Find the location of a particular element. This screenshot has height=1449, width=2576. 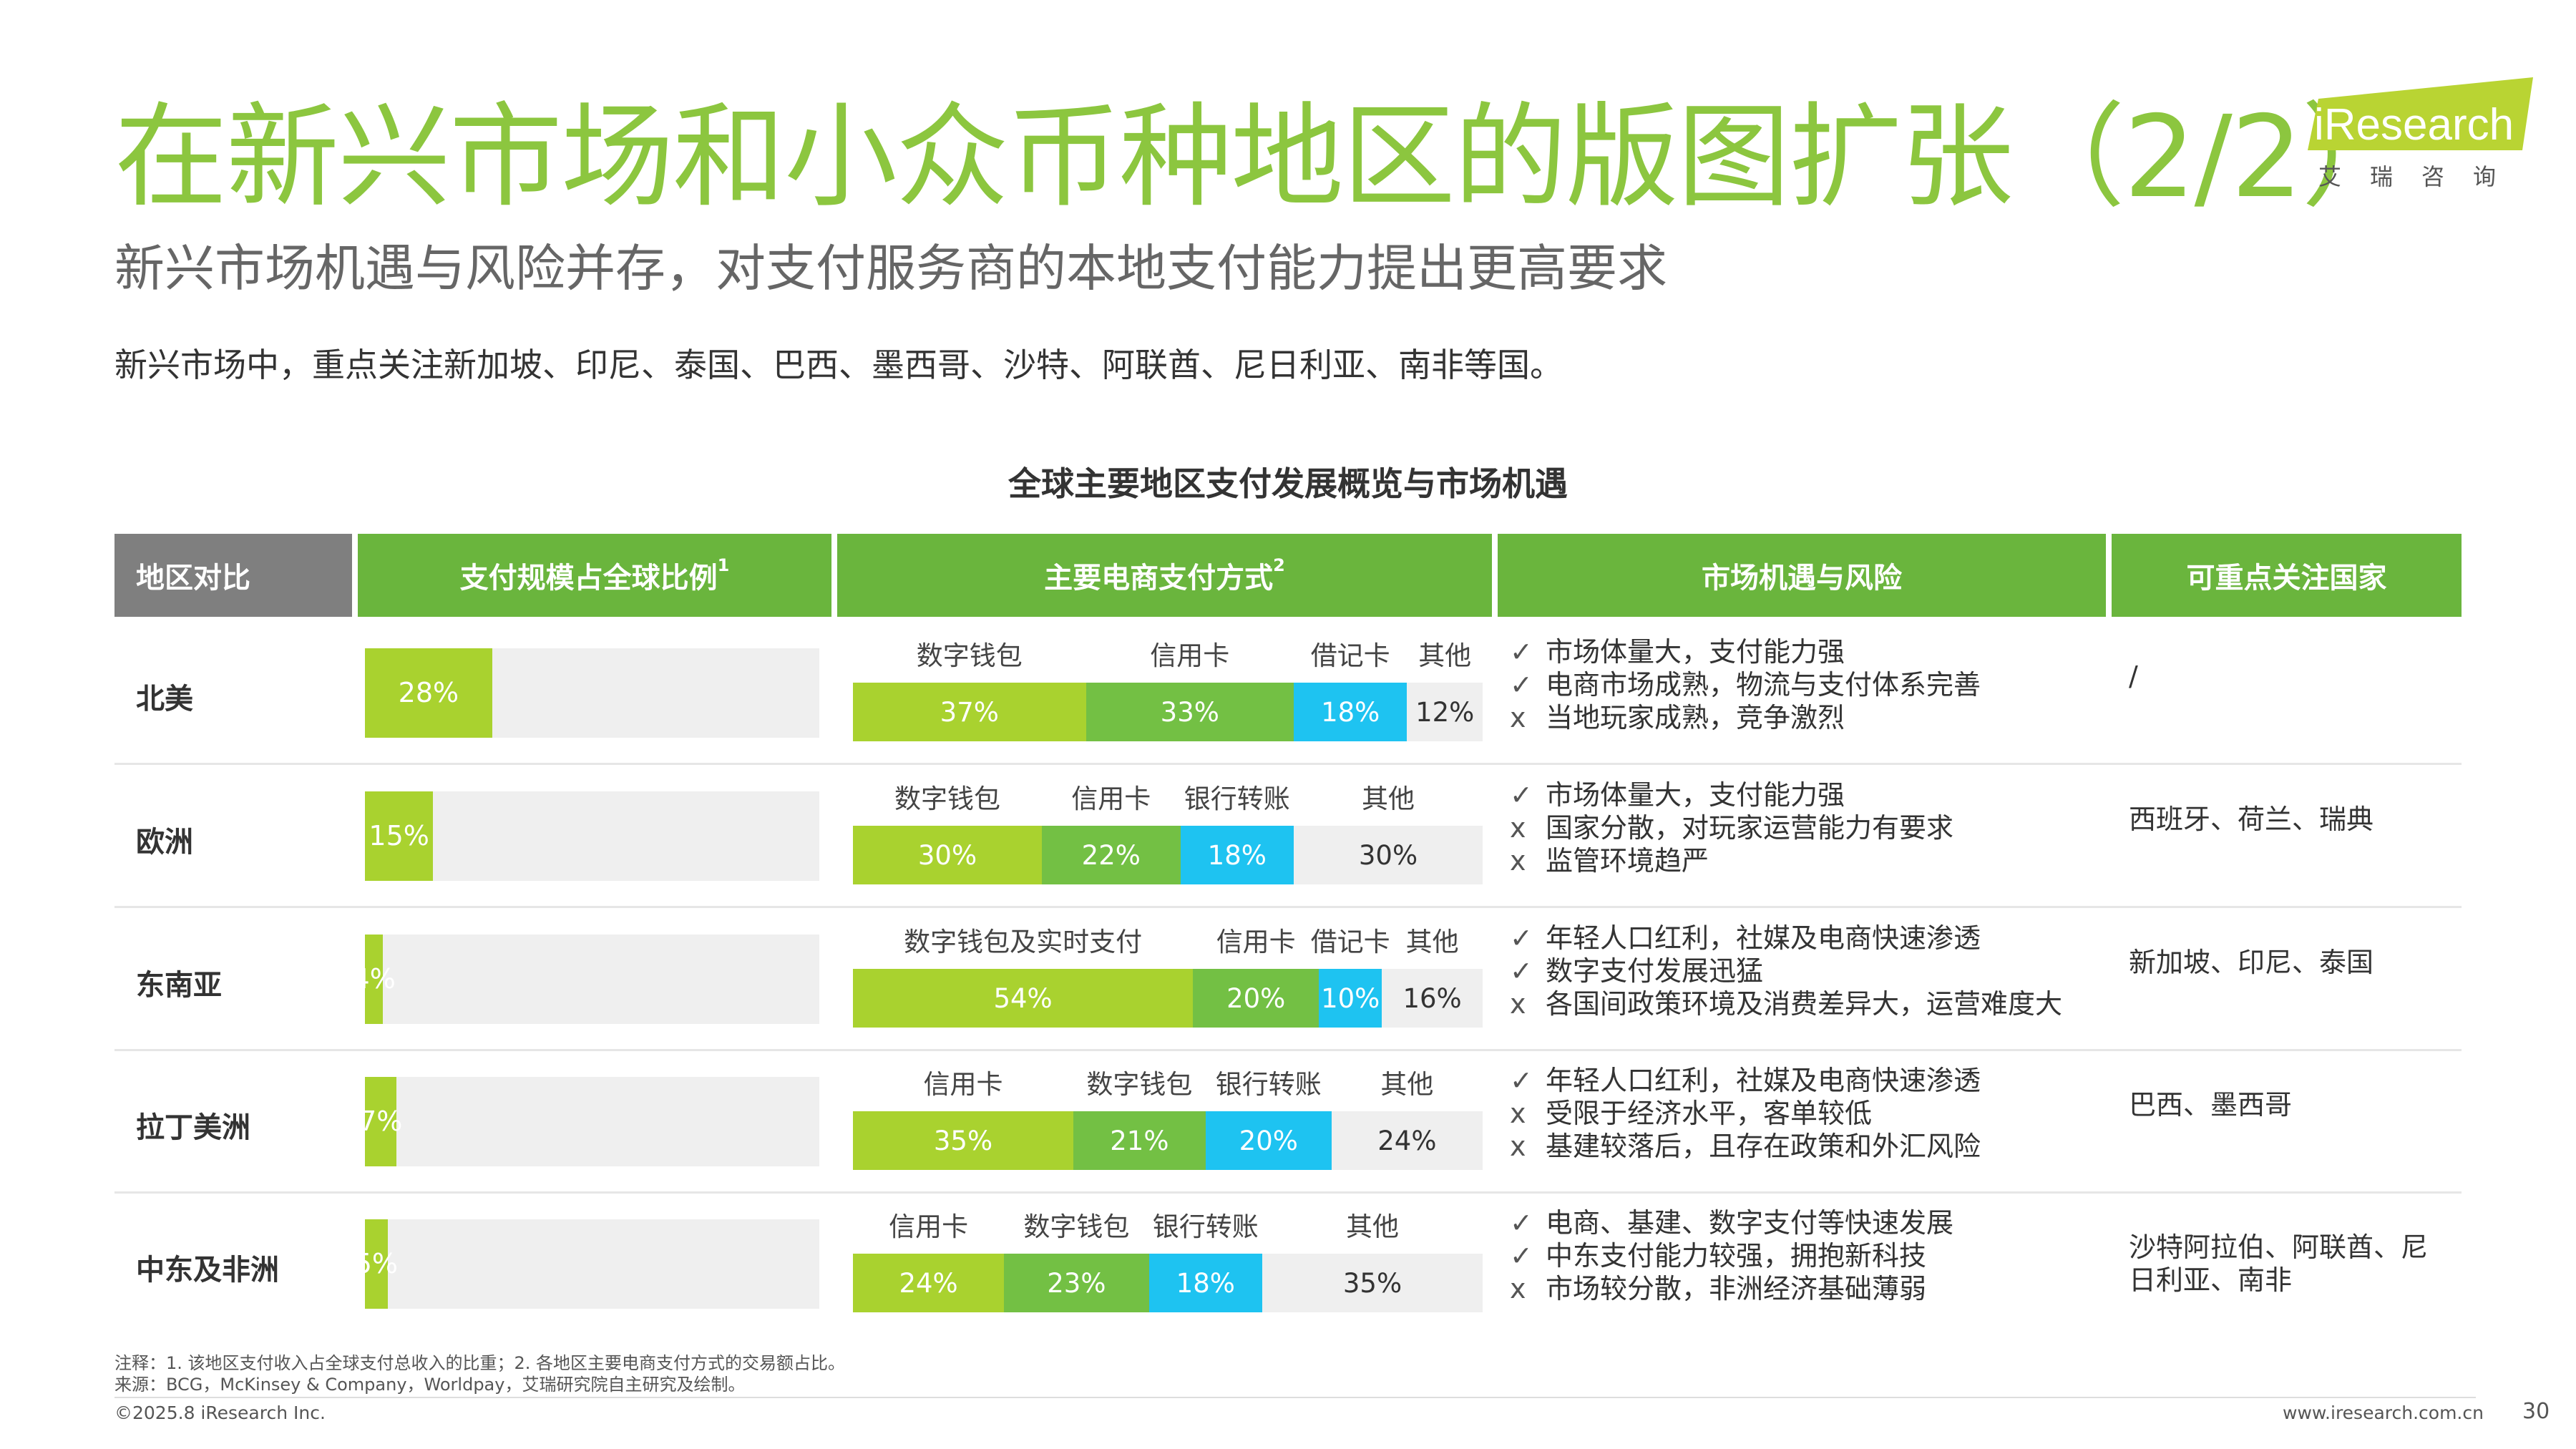

payment-segment-value: 18% is located at coordinates (1350, 712).